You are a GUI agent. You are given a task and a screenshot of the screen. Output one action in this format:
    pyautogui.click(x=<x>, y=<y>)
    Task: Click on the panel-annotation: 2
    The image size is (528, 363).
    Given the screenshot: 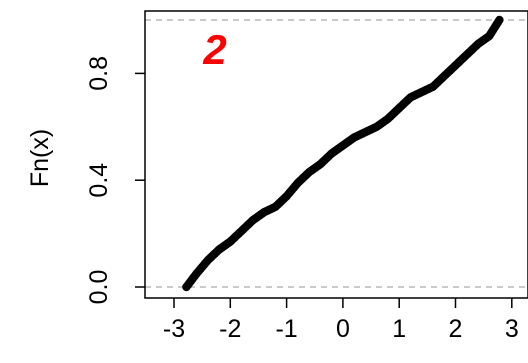 What is the action you would take?
    pyautogui.click(x=214, y=49)
    